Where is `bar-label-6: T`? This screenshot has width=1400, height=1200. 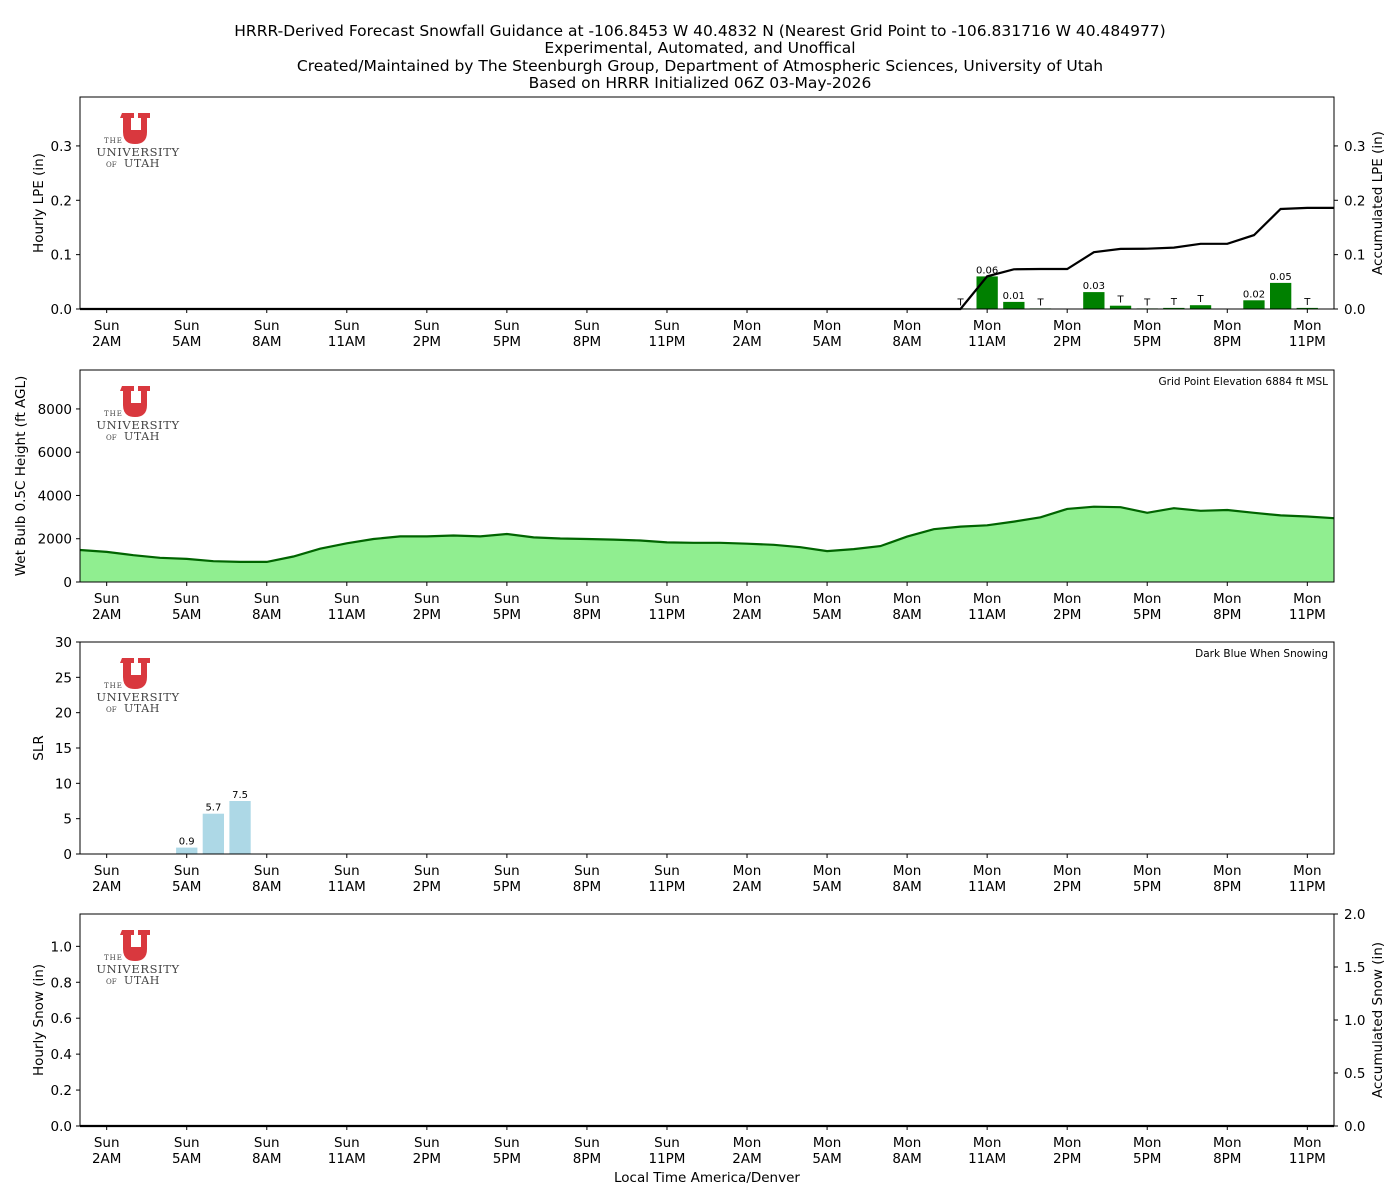
bar-label-6: T is located at coordinates (1121, 300).